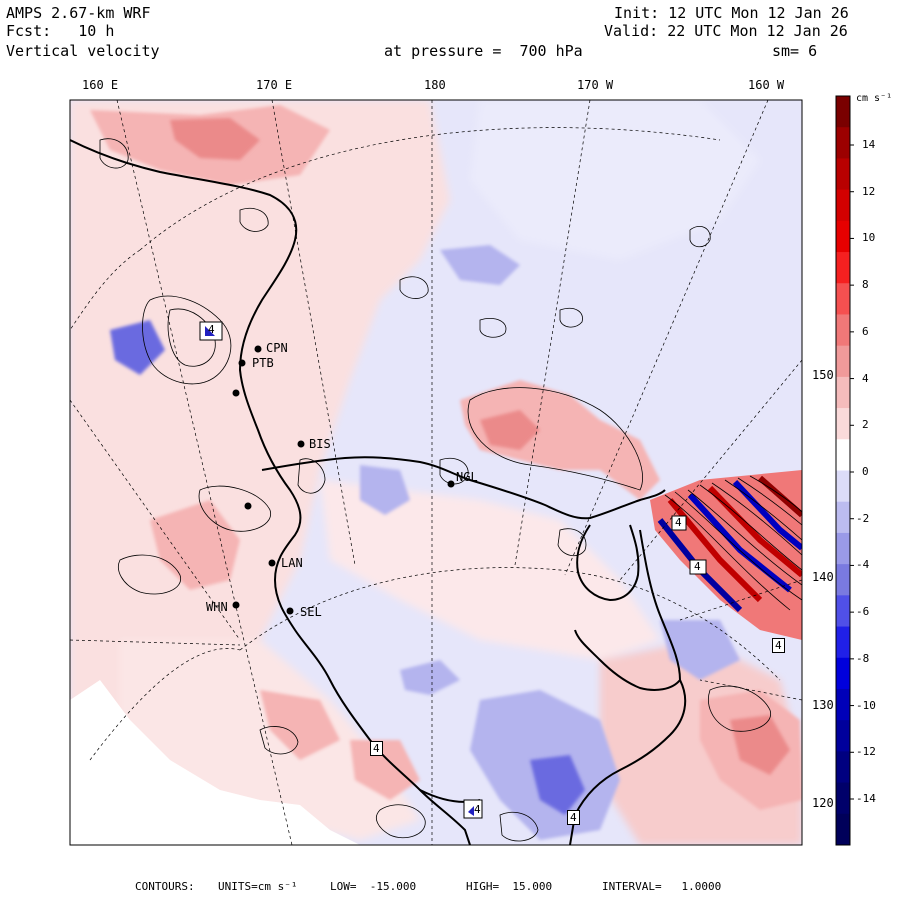  I want to click on lat-label-120w: 120 W, so click(830, 803).